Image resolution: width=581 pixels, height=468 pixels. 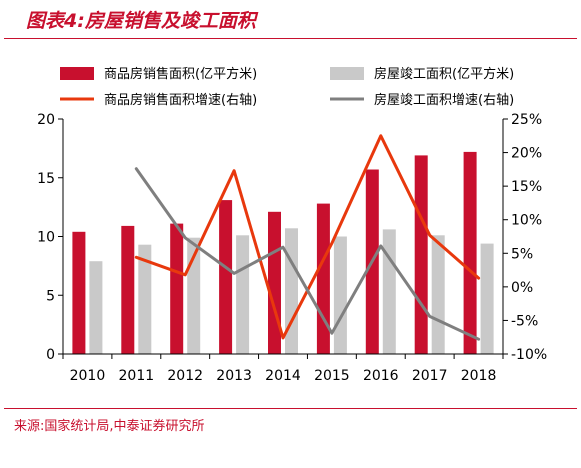 What do you see at coordinates (128, 289) in the screenshot?
I see `bar-sales-2011` at bounding box center [128, 289].